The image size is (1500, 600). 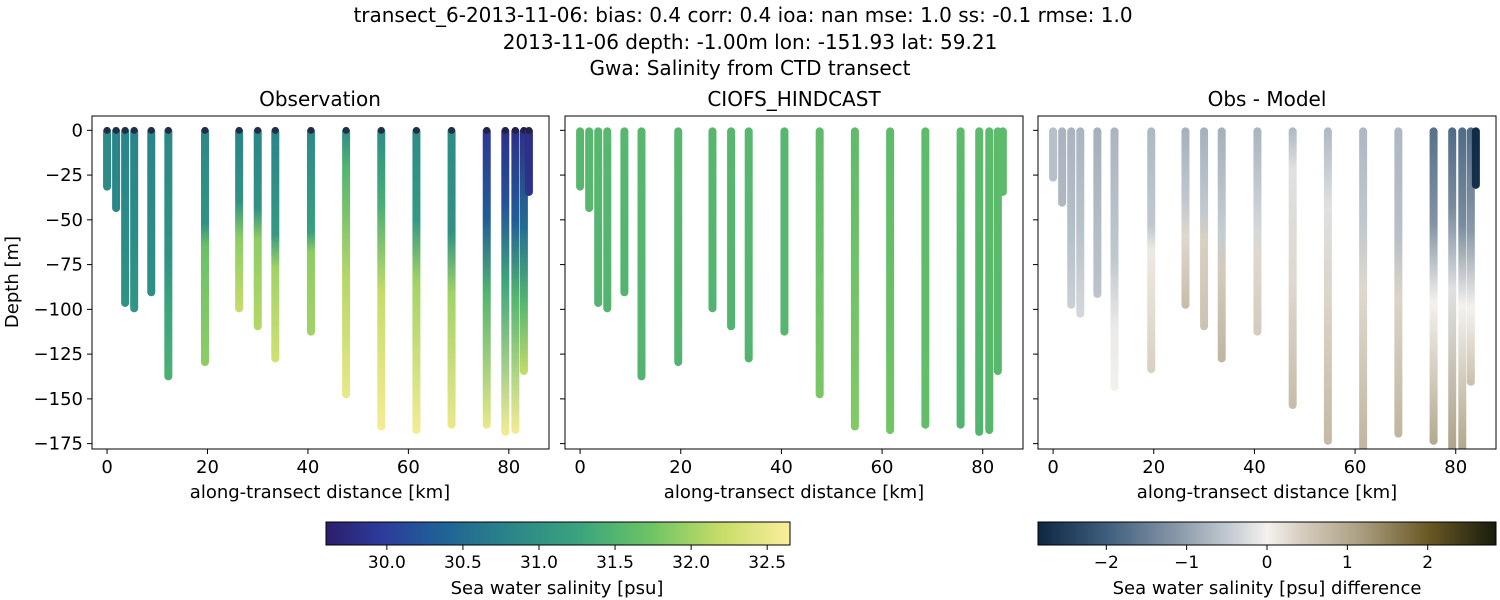 What do you see at coordinates (58, 444) in the screenshot?
I see `y-tick-label: −175` at bounding box center [58, 444].